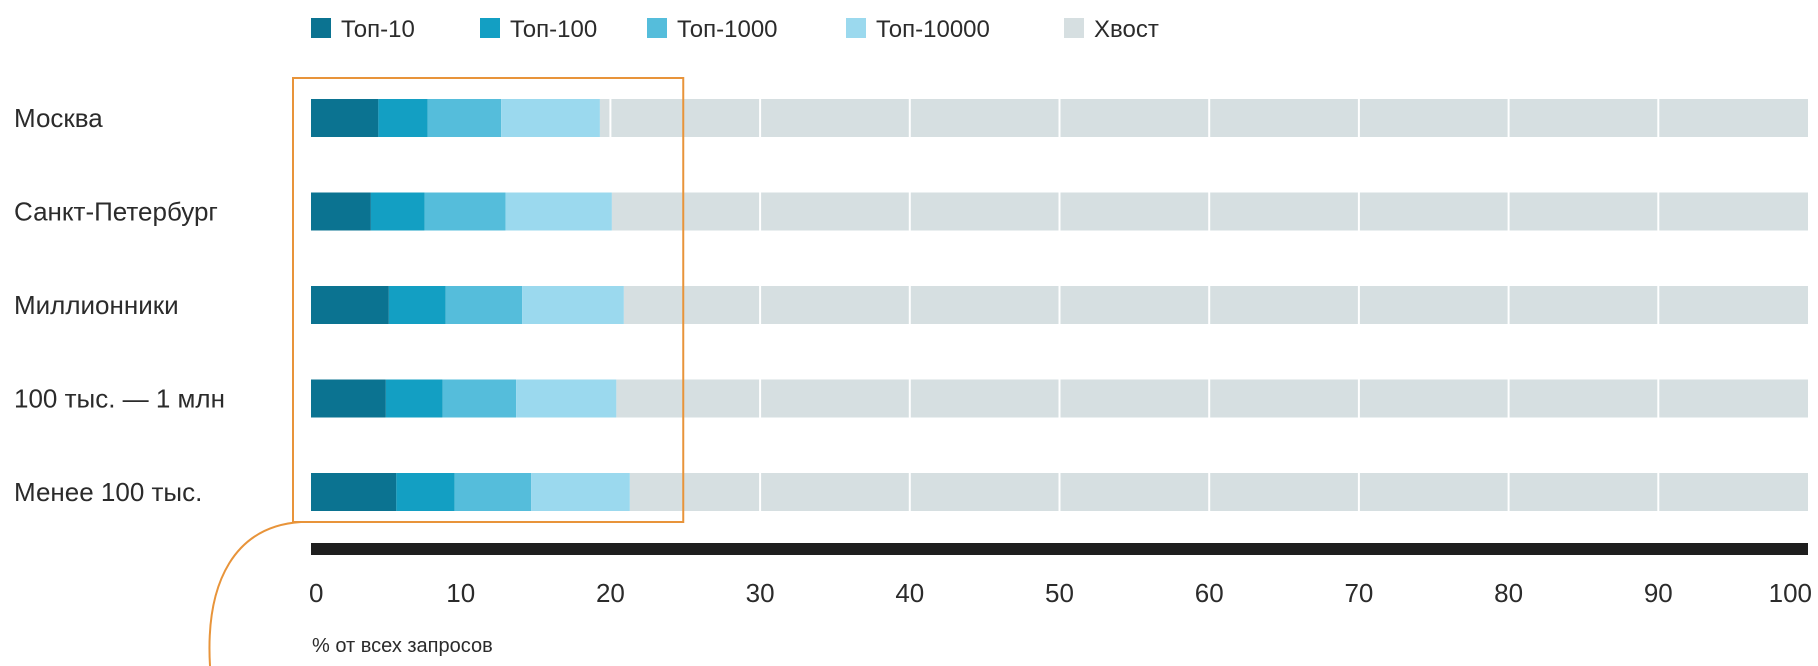 This screenshot has width=1818, height=666. I want to click on legend-label: Топ-10, so click(378, 29).